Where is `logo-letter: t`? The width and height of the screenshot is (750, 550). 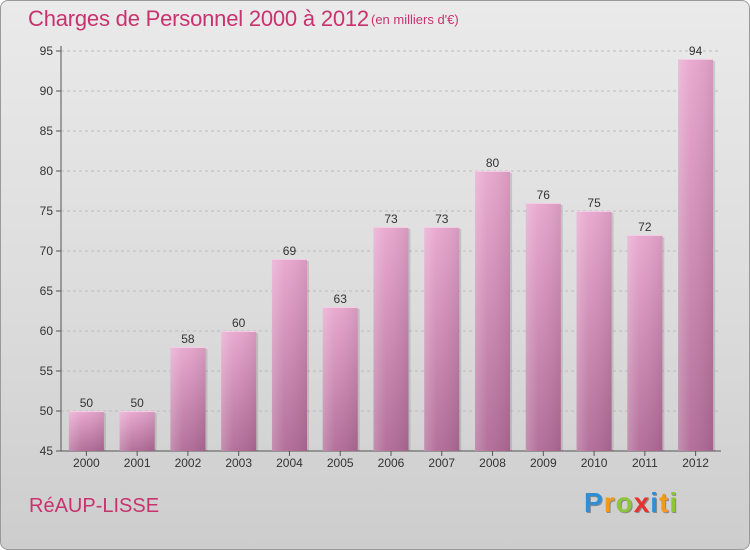
logo-letter: t is located at coordinates (664, 502).